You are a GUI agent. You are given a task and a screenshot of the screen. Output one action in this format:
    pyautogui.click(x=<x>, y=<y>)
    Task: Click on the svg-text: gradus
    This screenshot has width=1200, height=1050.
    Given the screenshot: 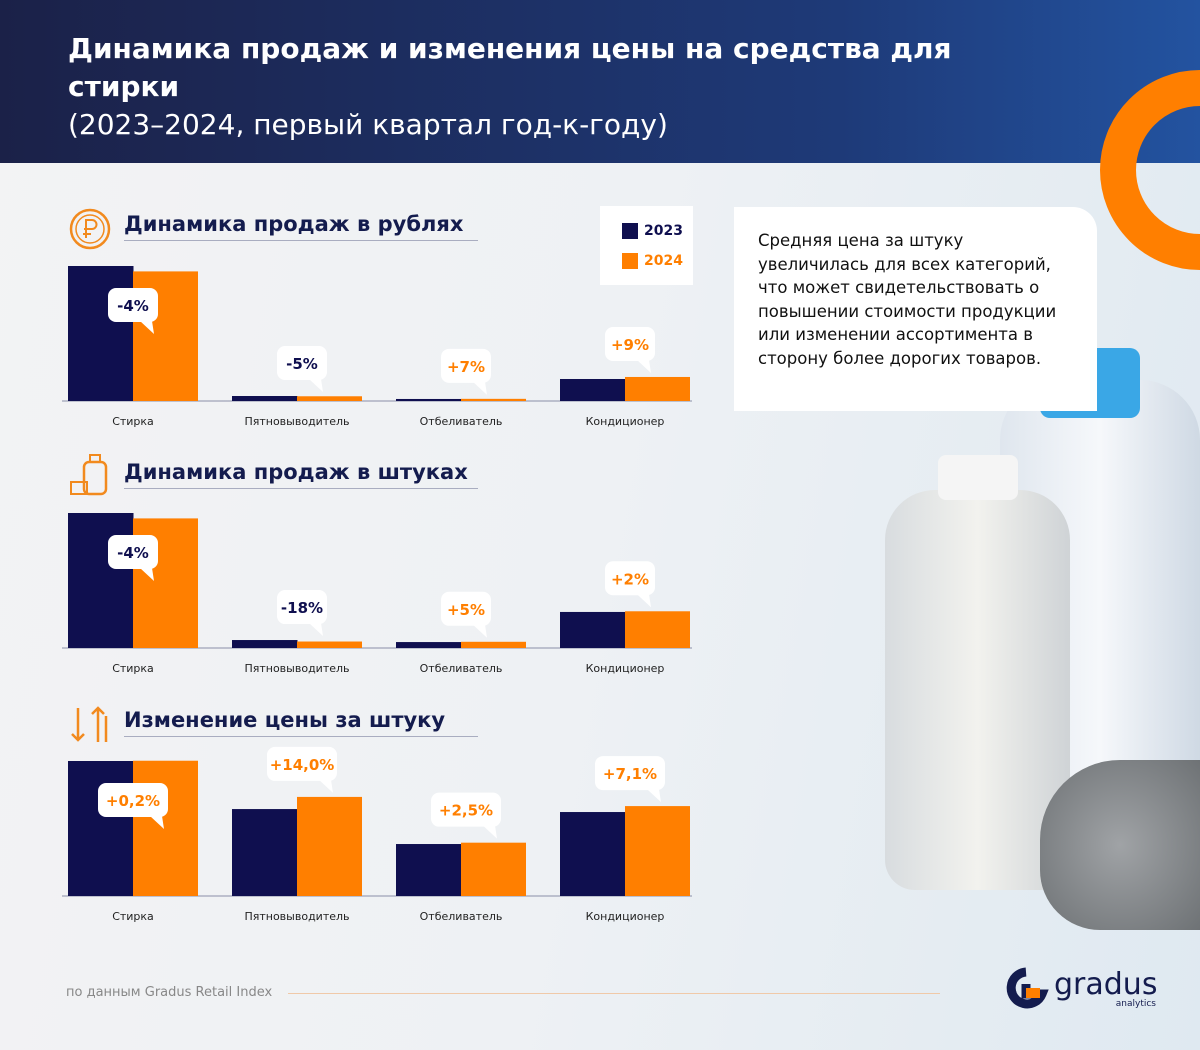 What is the action you would take?
    pyautogui.click(x=1105, y=984)
    